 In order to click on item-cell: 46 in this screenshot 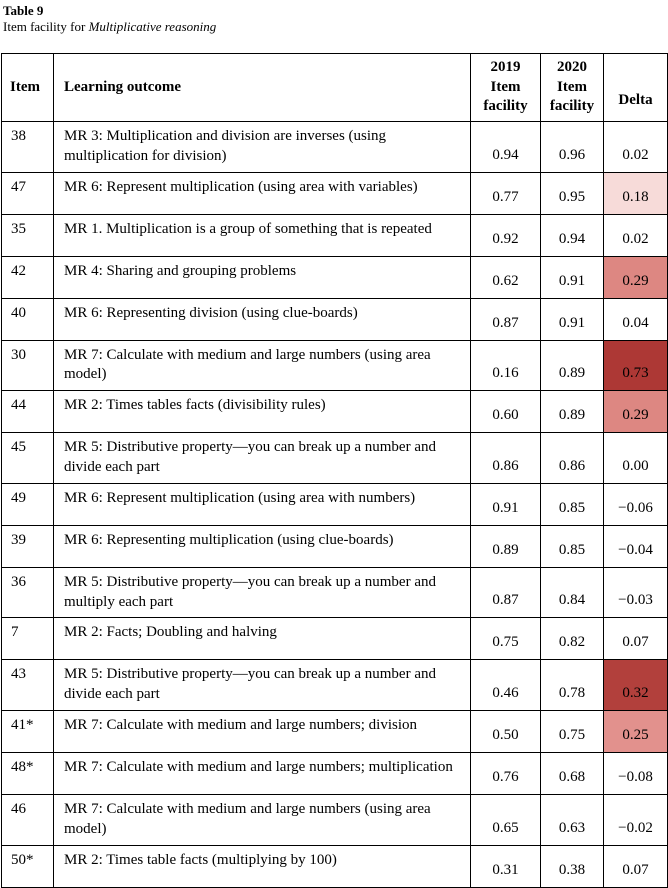, I will do `click(27, 819)`.